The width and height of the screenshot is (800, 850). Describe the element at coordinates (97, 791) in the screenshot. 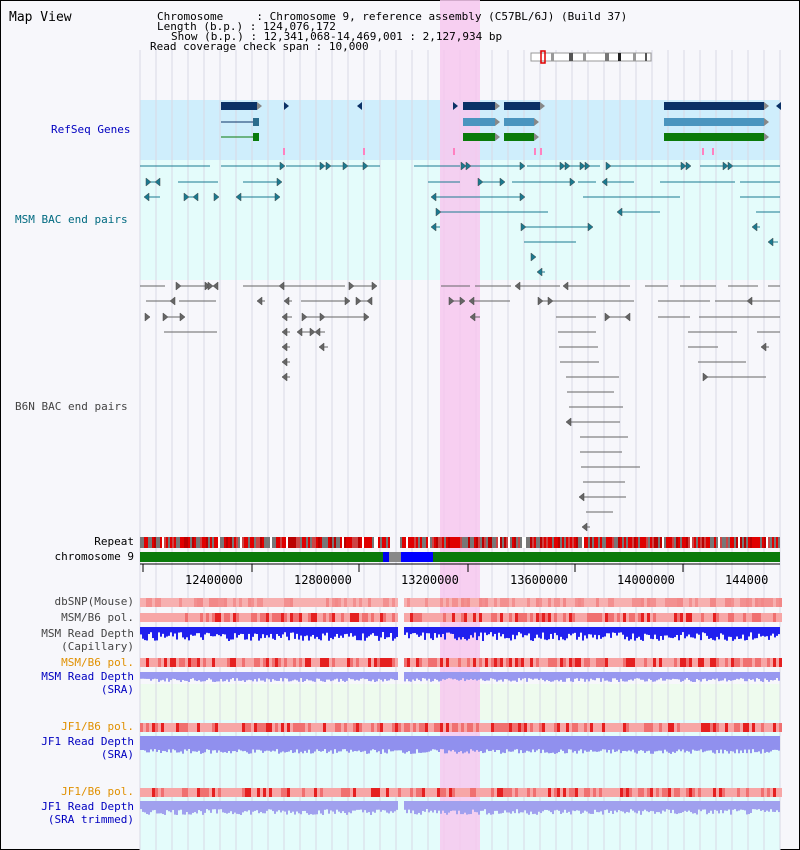

I see `track-label-jf1-b6-pol-2: JF1/B6 pol.` at that location.